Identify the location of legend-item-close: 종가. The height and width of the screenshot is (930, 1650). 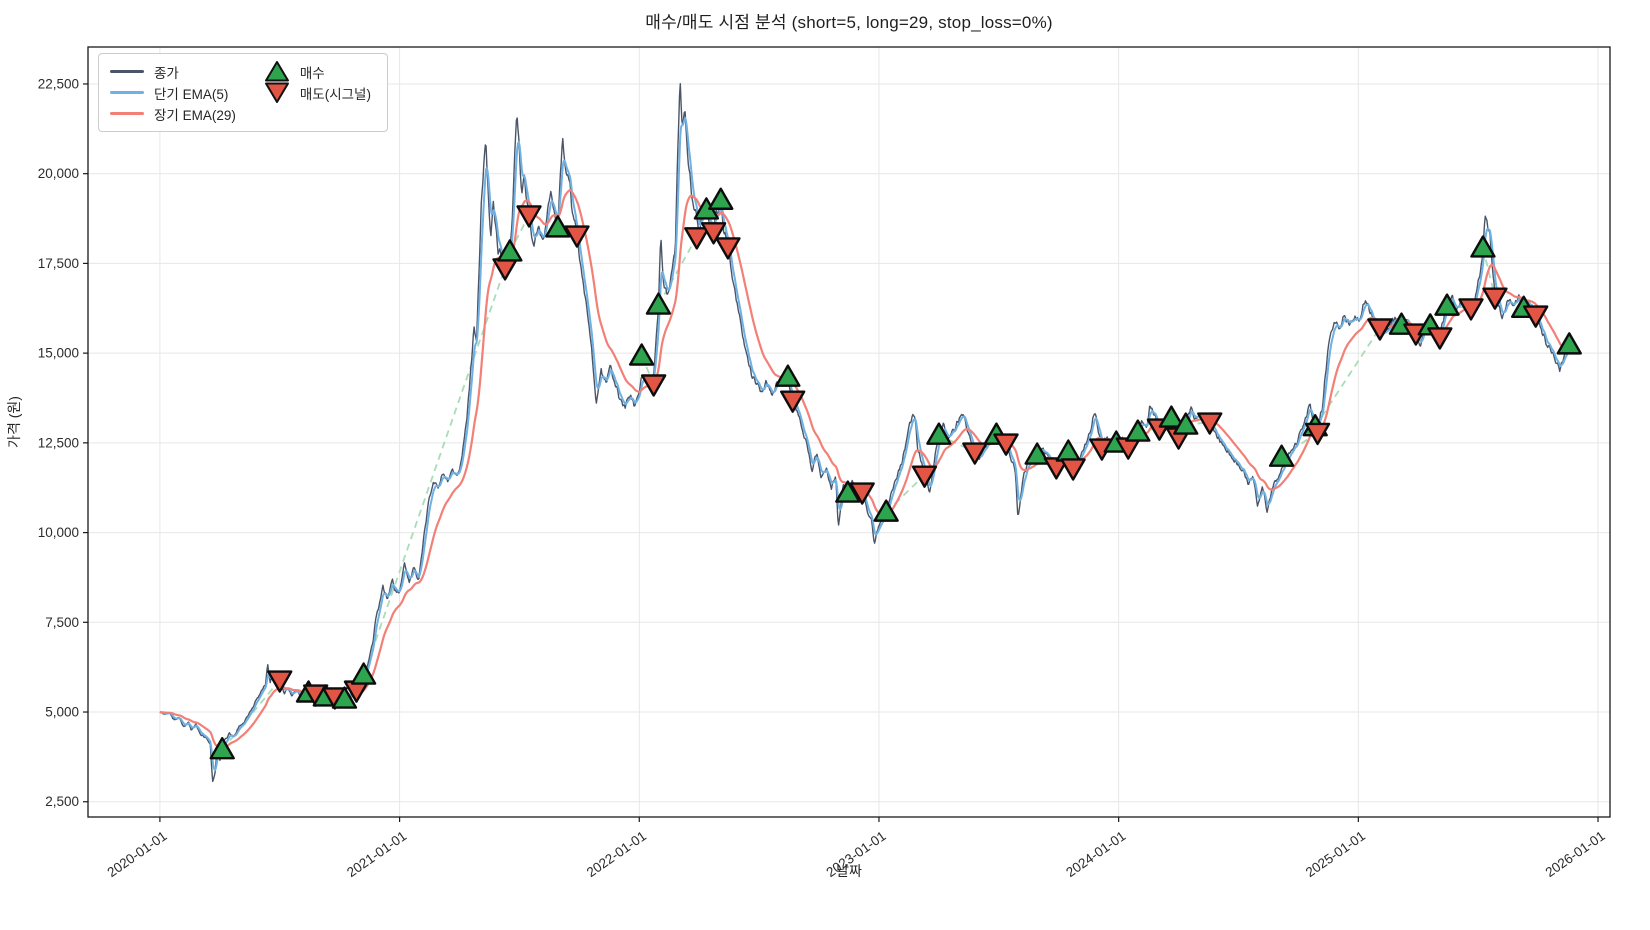
(173, 71).